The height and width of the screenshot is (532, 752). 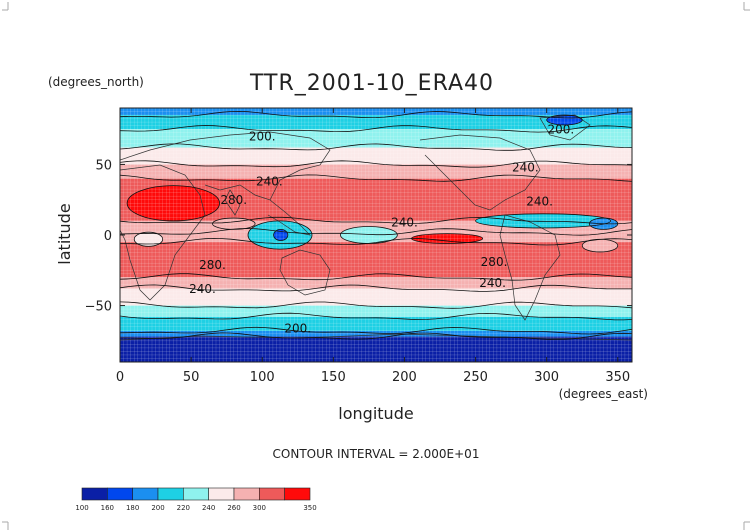 What do you see at coordinates (183, 508) in the screenshot?
I see `colorbar-label: 220` at bounding box center [183, 508].